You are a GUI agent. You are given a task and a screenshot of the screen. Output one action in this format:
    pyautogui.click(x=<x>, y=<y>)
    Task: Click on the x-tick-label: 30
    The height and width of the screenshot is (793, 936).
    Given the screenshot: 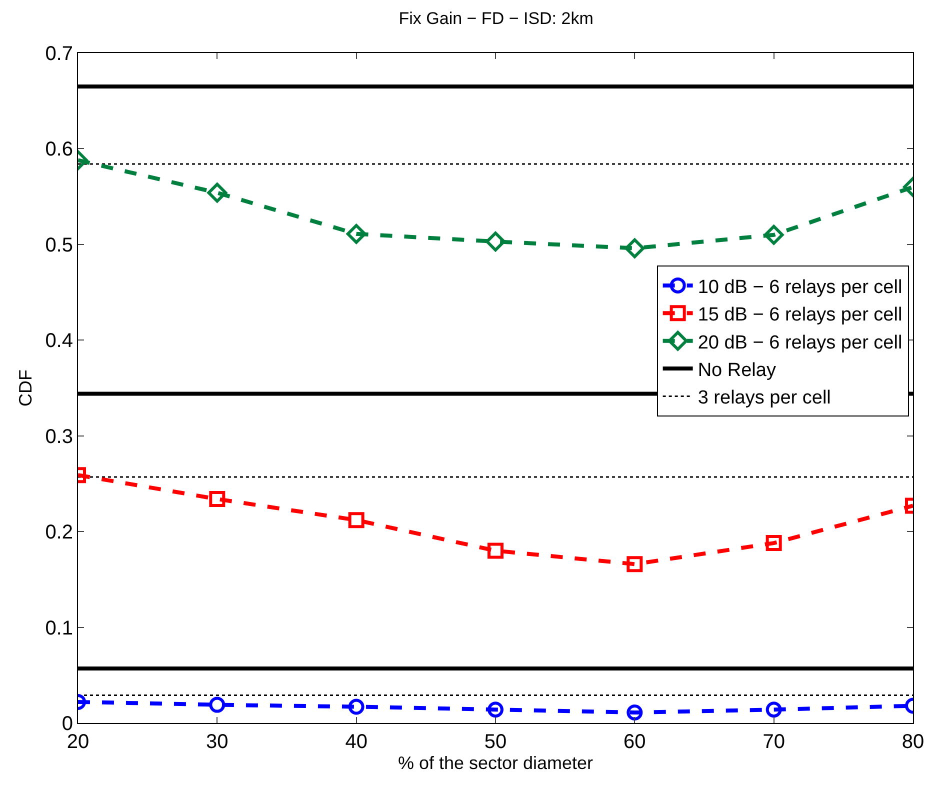 What is the action you would take?
    pyautogui.click(x=217, y=742)
    